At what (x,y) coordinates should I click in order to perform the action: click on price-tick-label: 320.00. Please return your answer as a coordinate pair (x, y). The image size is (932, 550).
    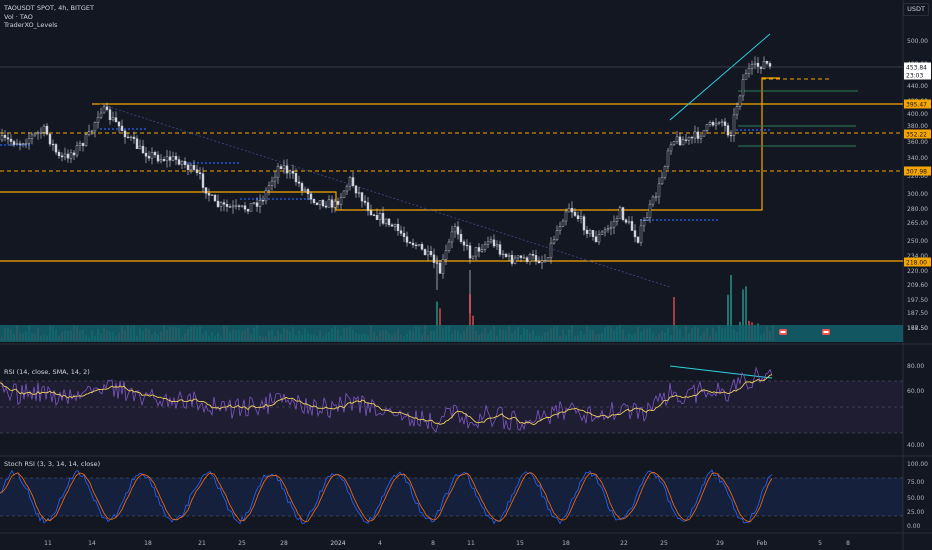
    Looking at the image, I should click on (917, 176).